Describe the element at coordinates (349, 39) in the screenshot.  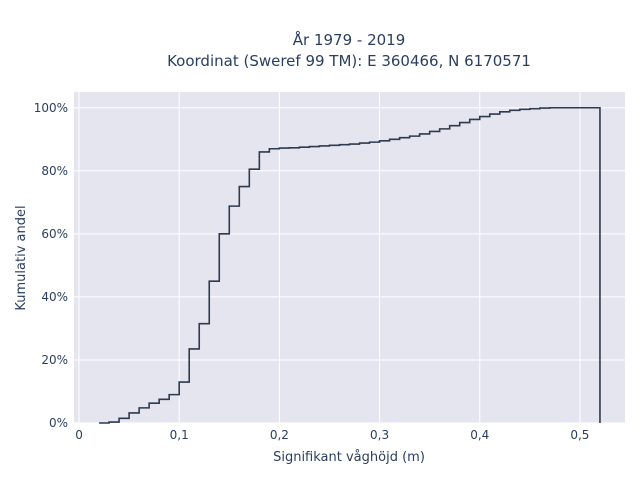
I see `chart-title-line-1: År 1979 - 2019` at that location.